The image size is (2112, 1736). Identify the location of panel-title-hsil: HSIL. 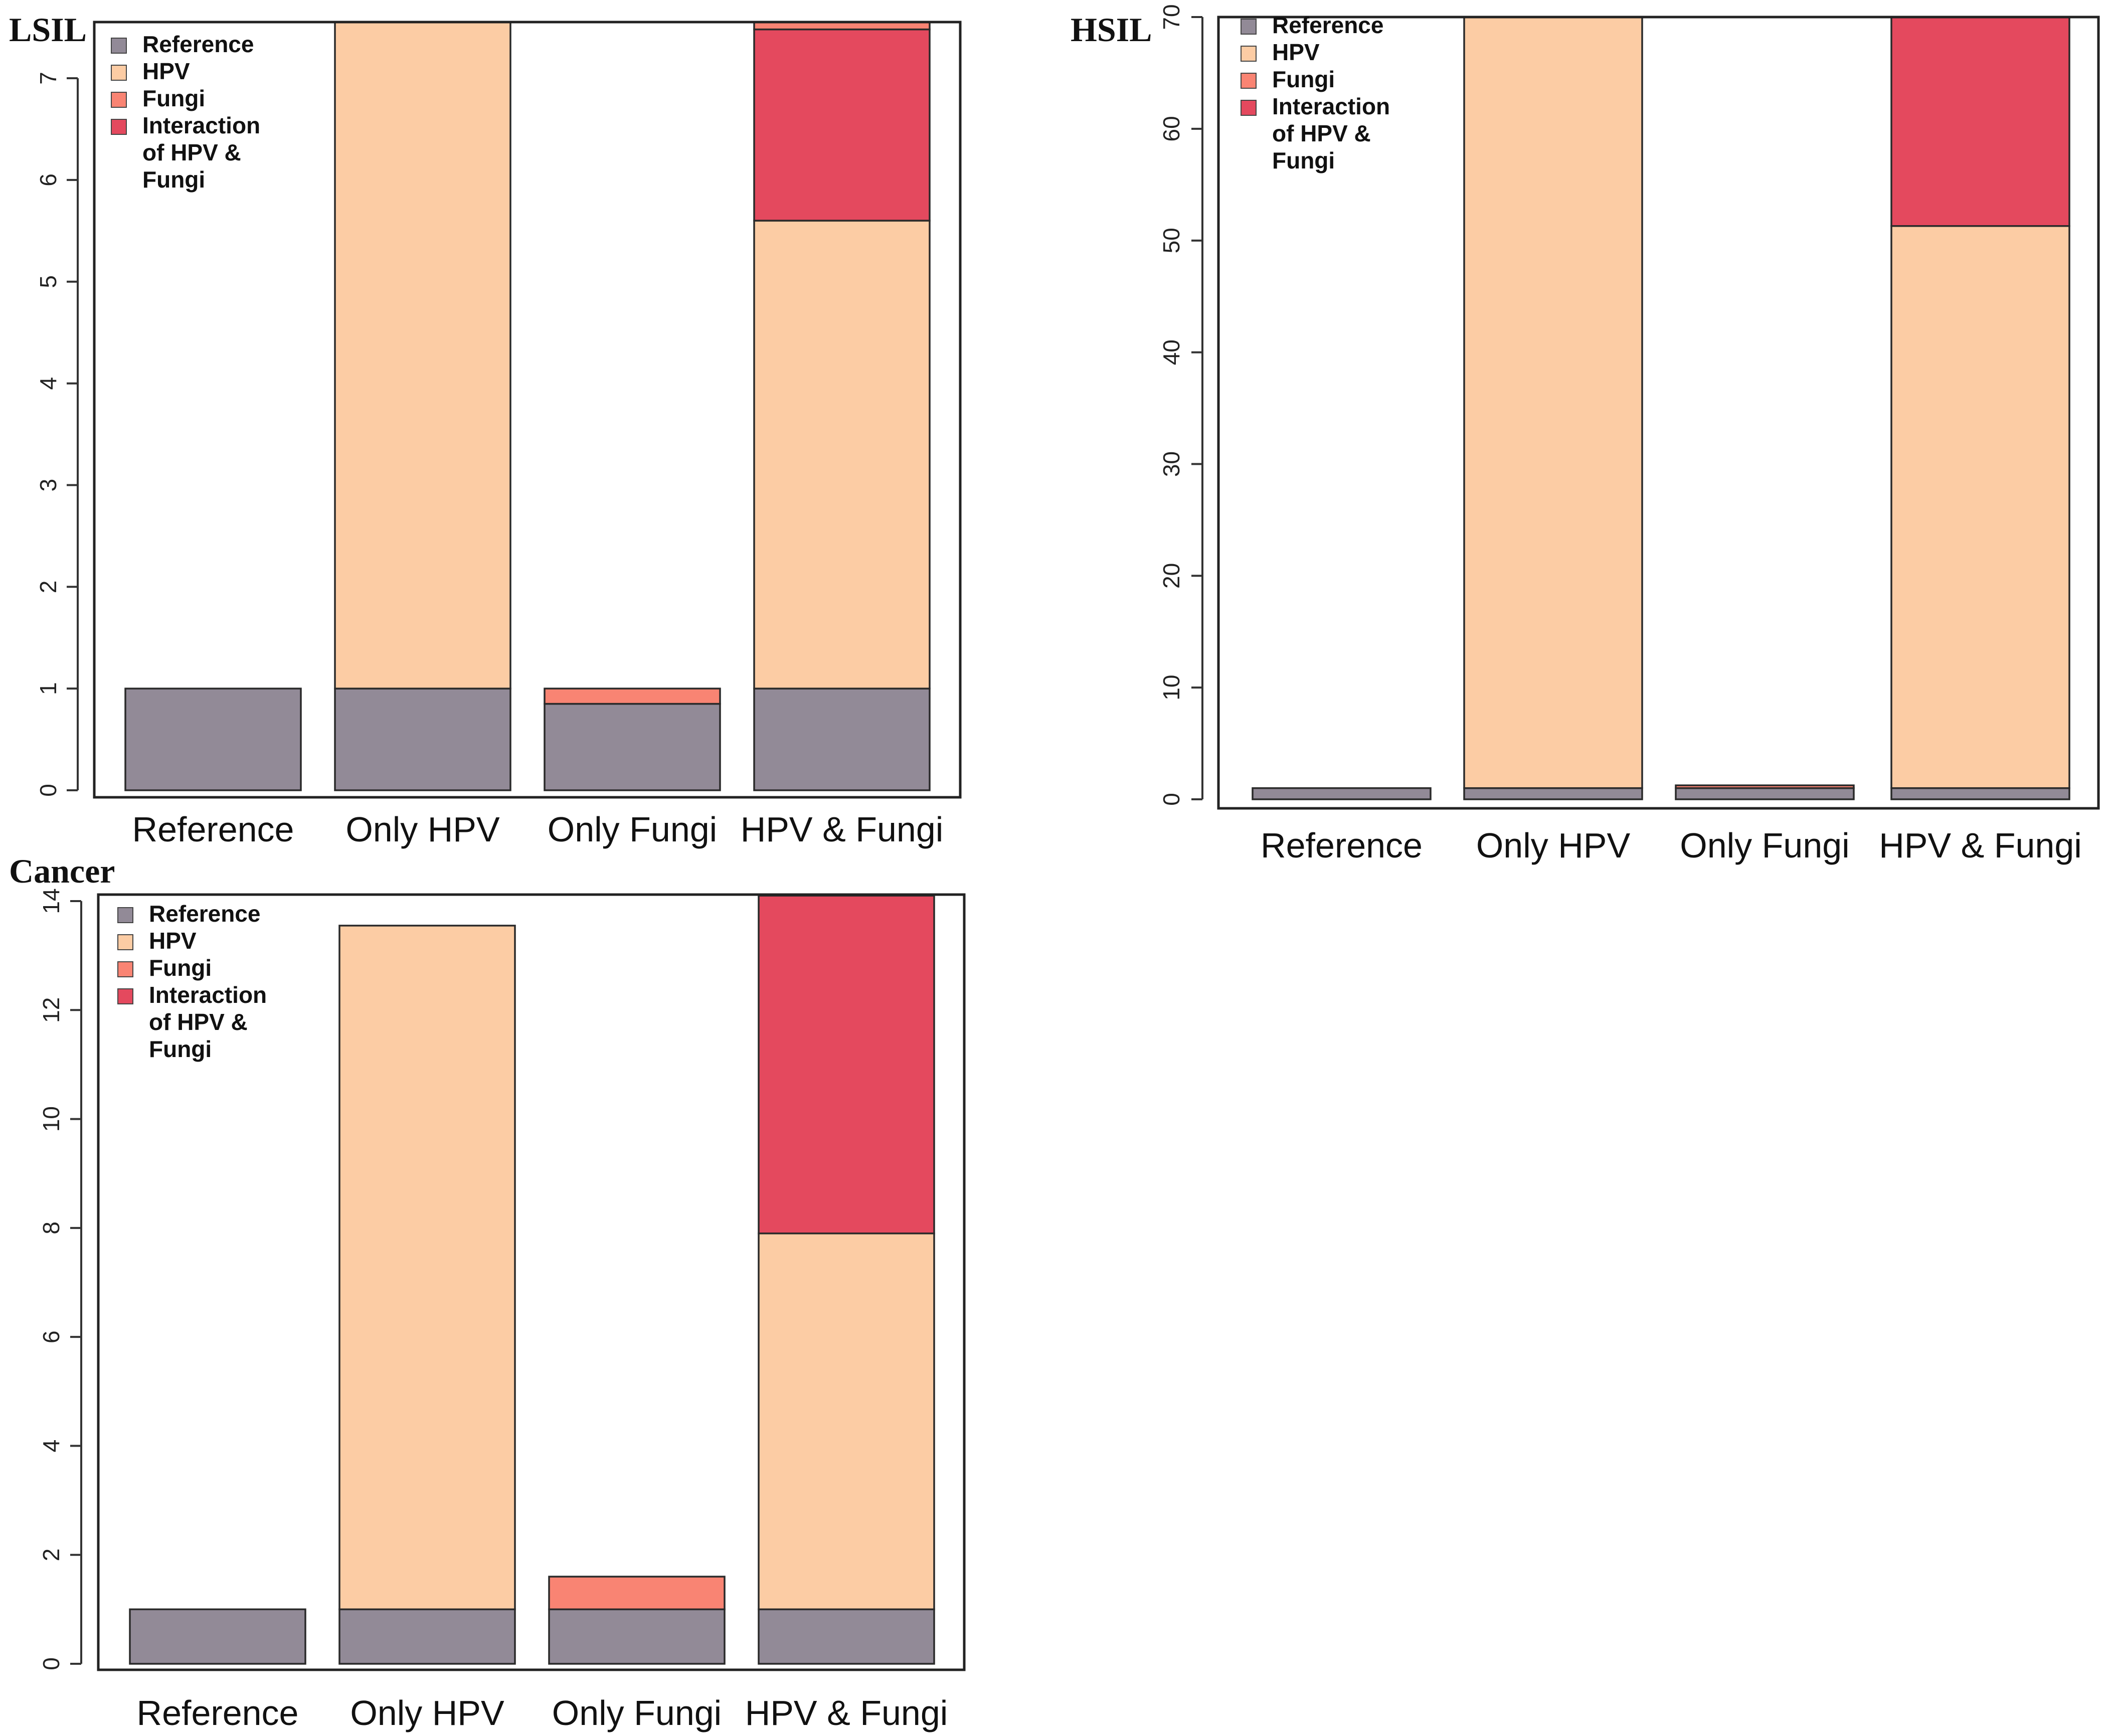
(1111, 30).